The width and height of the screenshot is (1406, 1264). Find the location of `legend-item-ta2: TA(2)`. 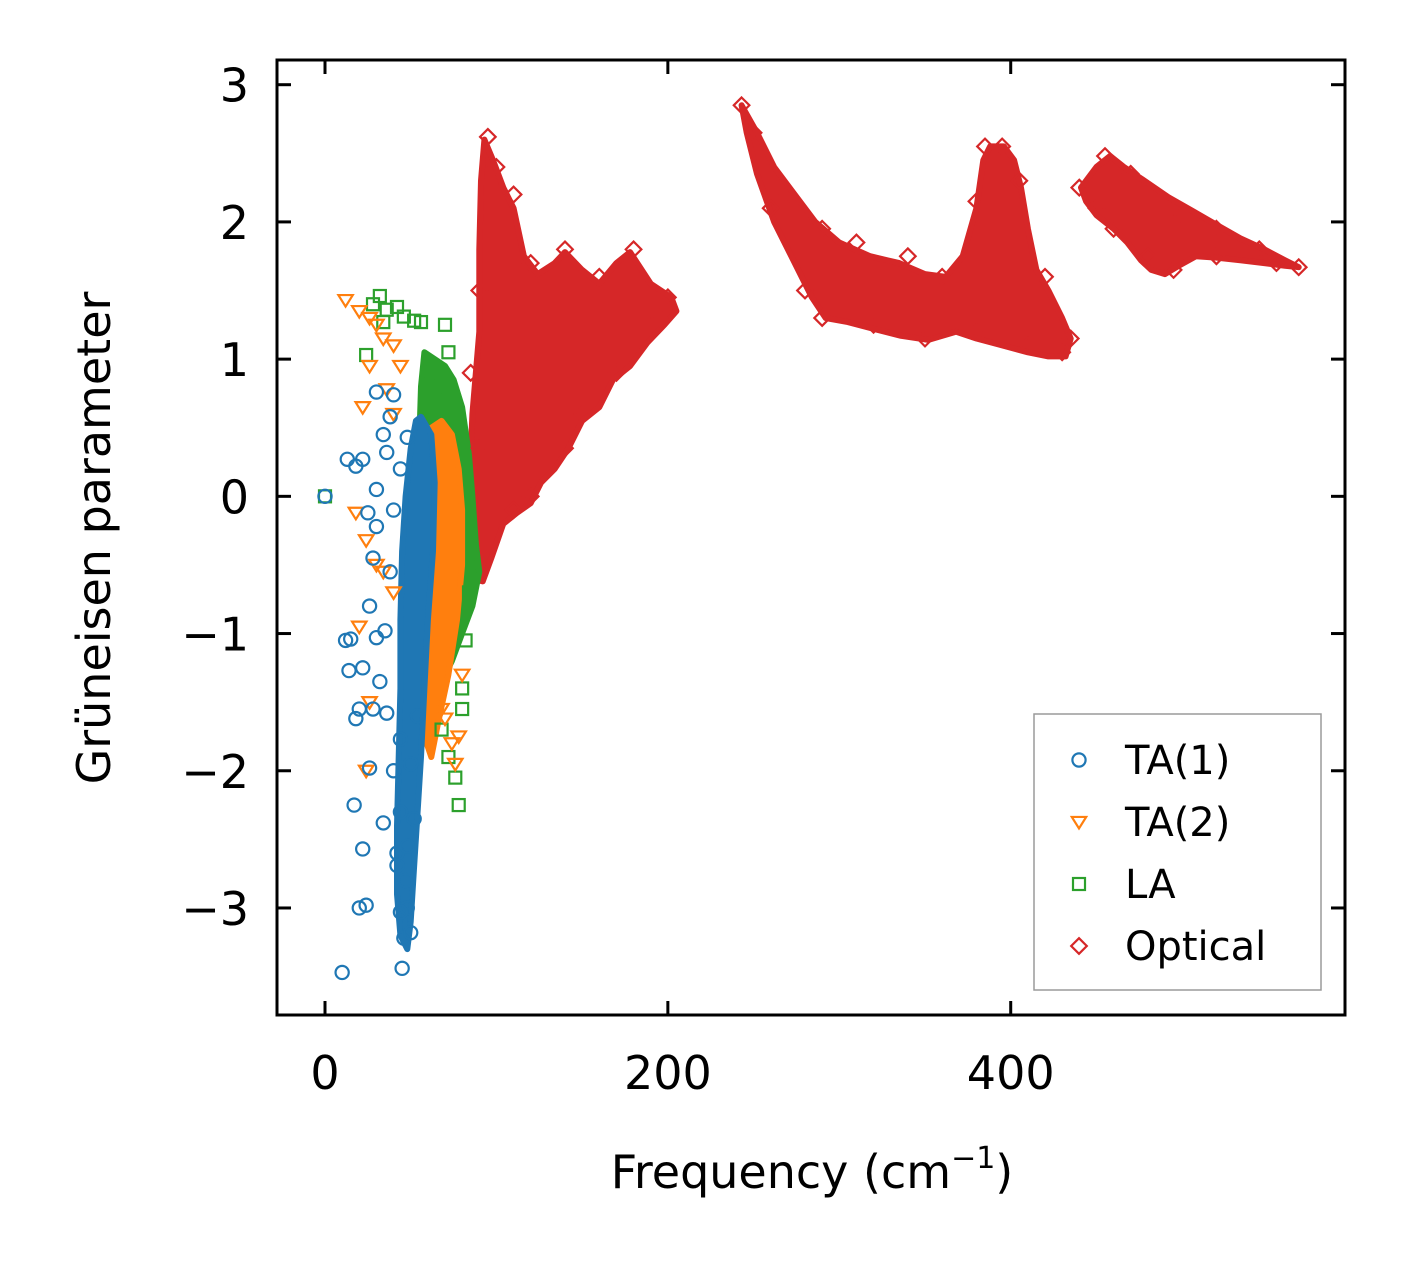

legend-item-ta2: TA(2) is located at coordinates (1149, 823).